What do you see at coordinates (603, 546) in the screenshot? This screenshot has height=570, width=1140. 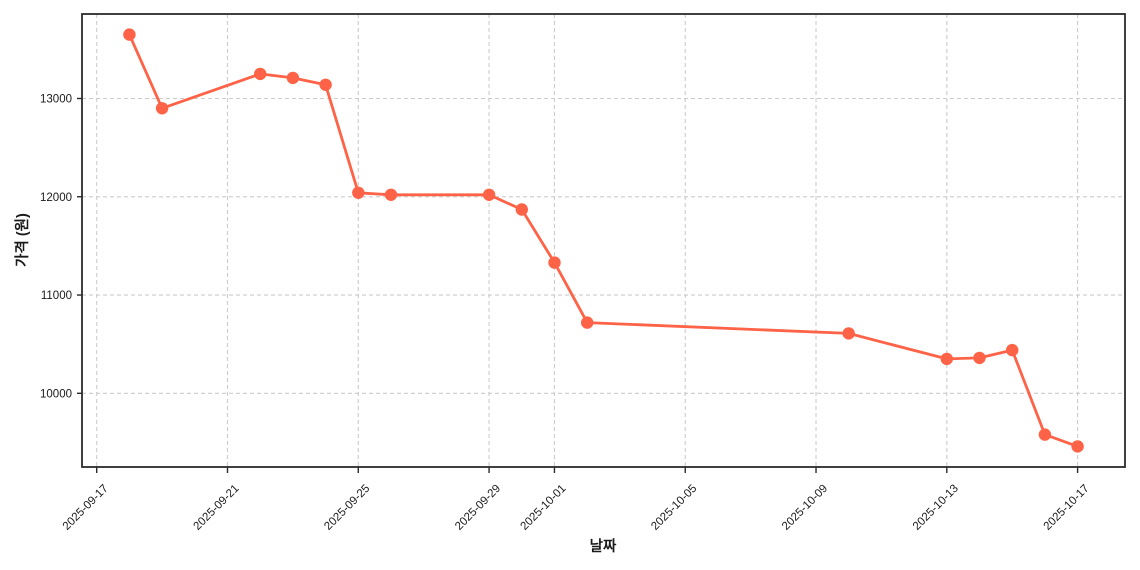 I see `x-axis-label: 날짜` at bounding box center [603, 546].